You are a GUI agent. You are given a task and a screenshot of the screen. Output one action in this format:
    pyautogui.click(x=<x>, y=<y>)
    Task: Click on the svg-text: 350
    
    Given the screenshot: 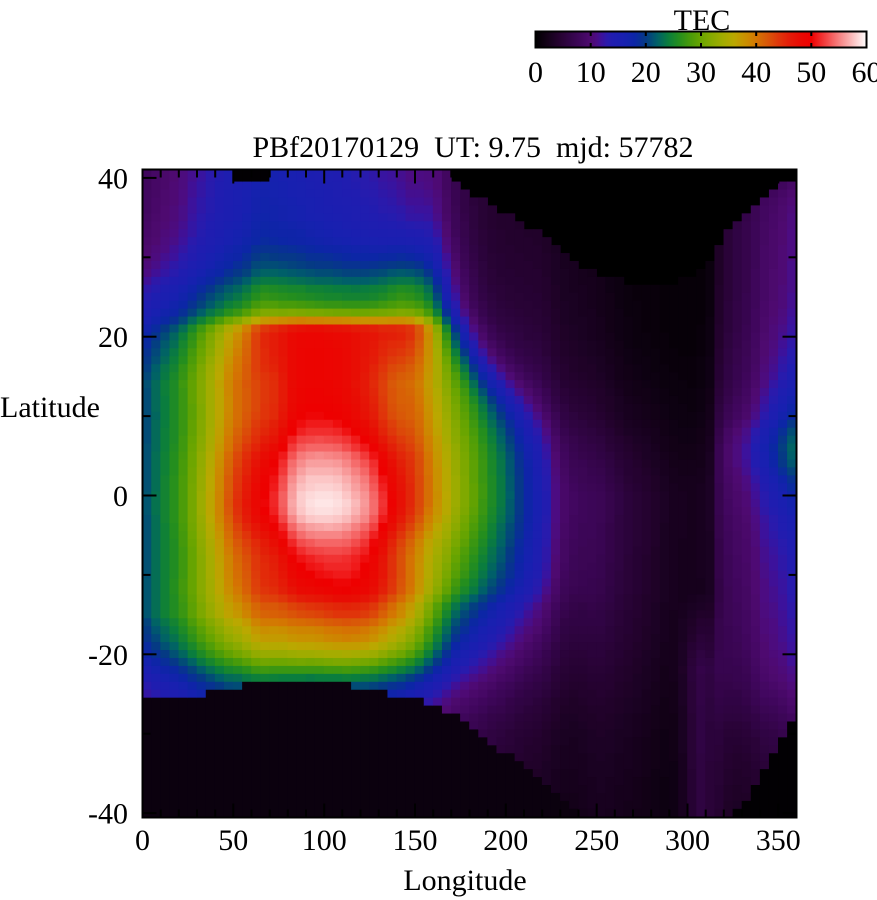 What is the action you would take?
    pyautogui.click(x=778, y=840)
    